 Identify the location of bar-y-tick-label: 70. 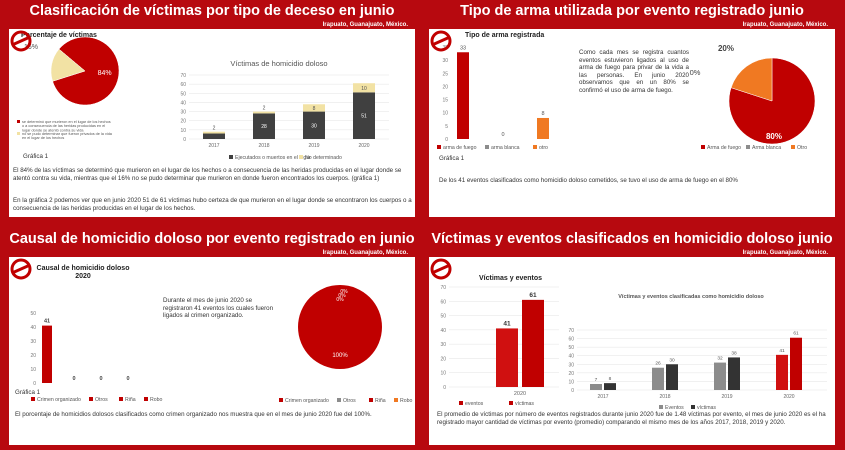
(183, 76).